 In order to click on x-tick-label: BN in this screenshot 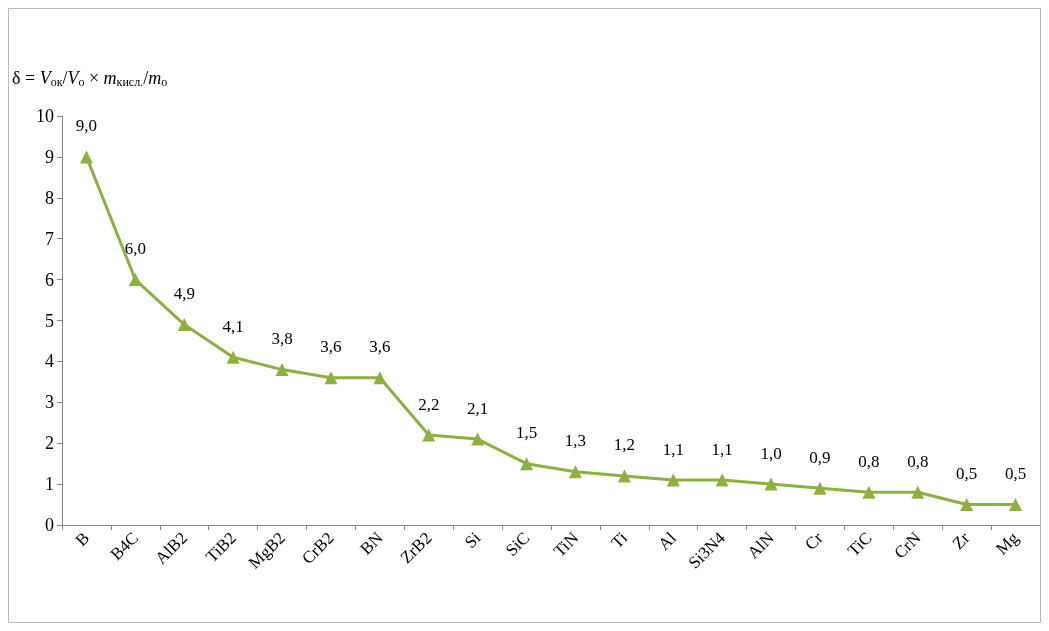, I will do `click(371, 543)`.